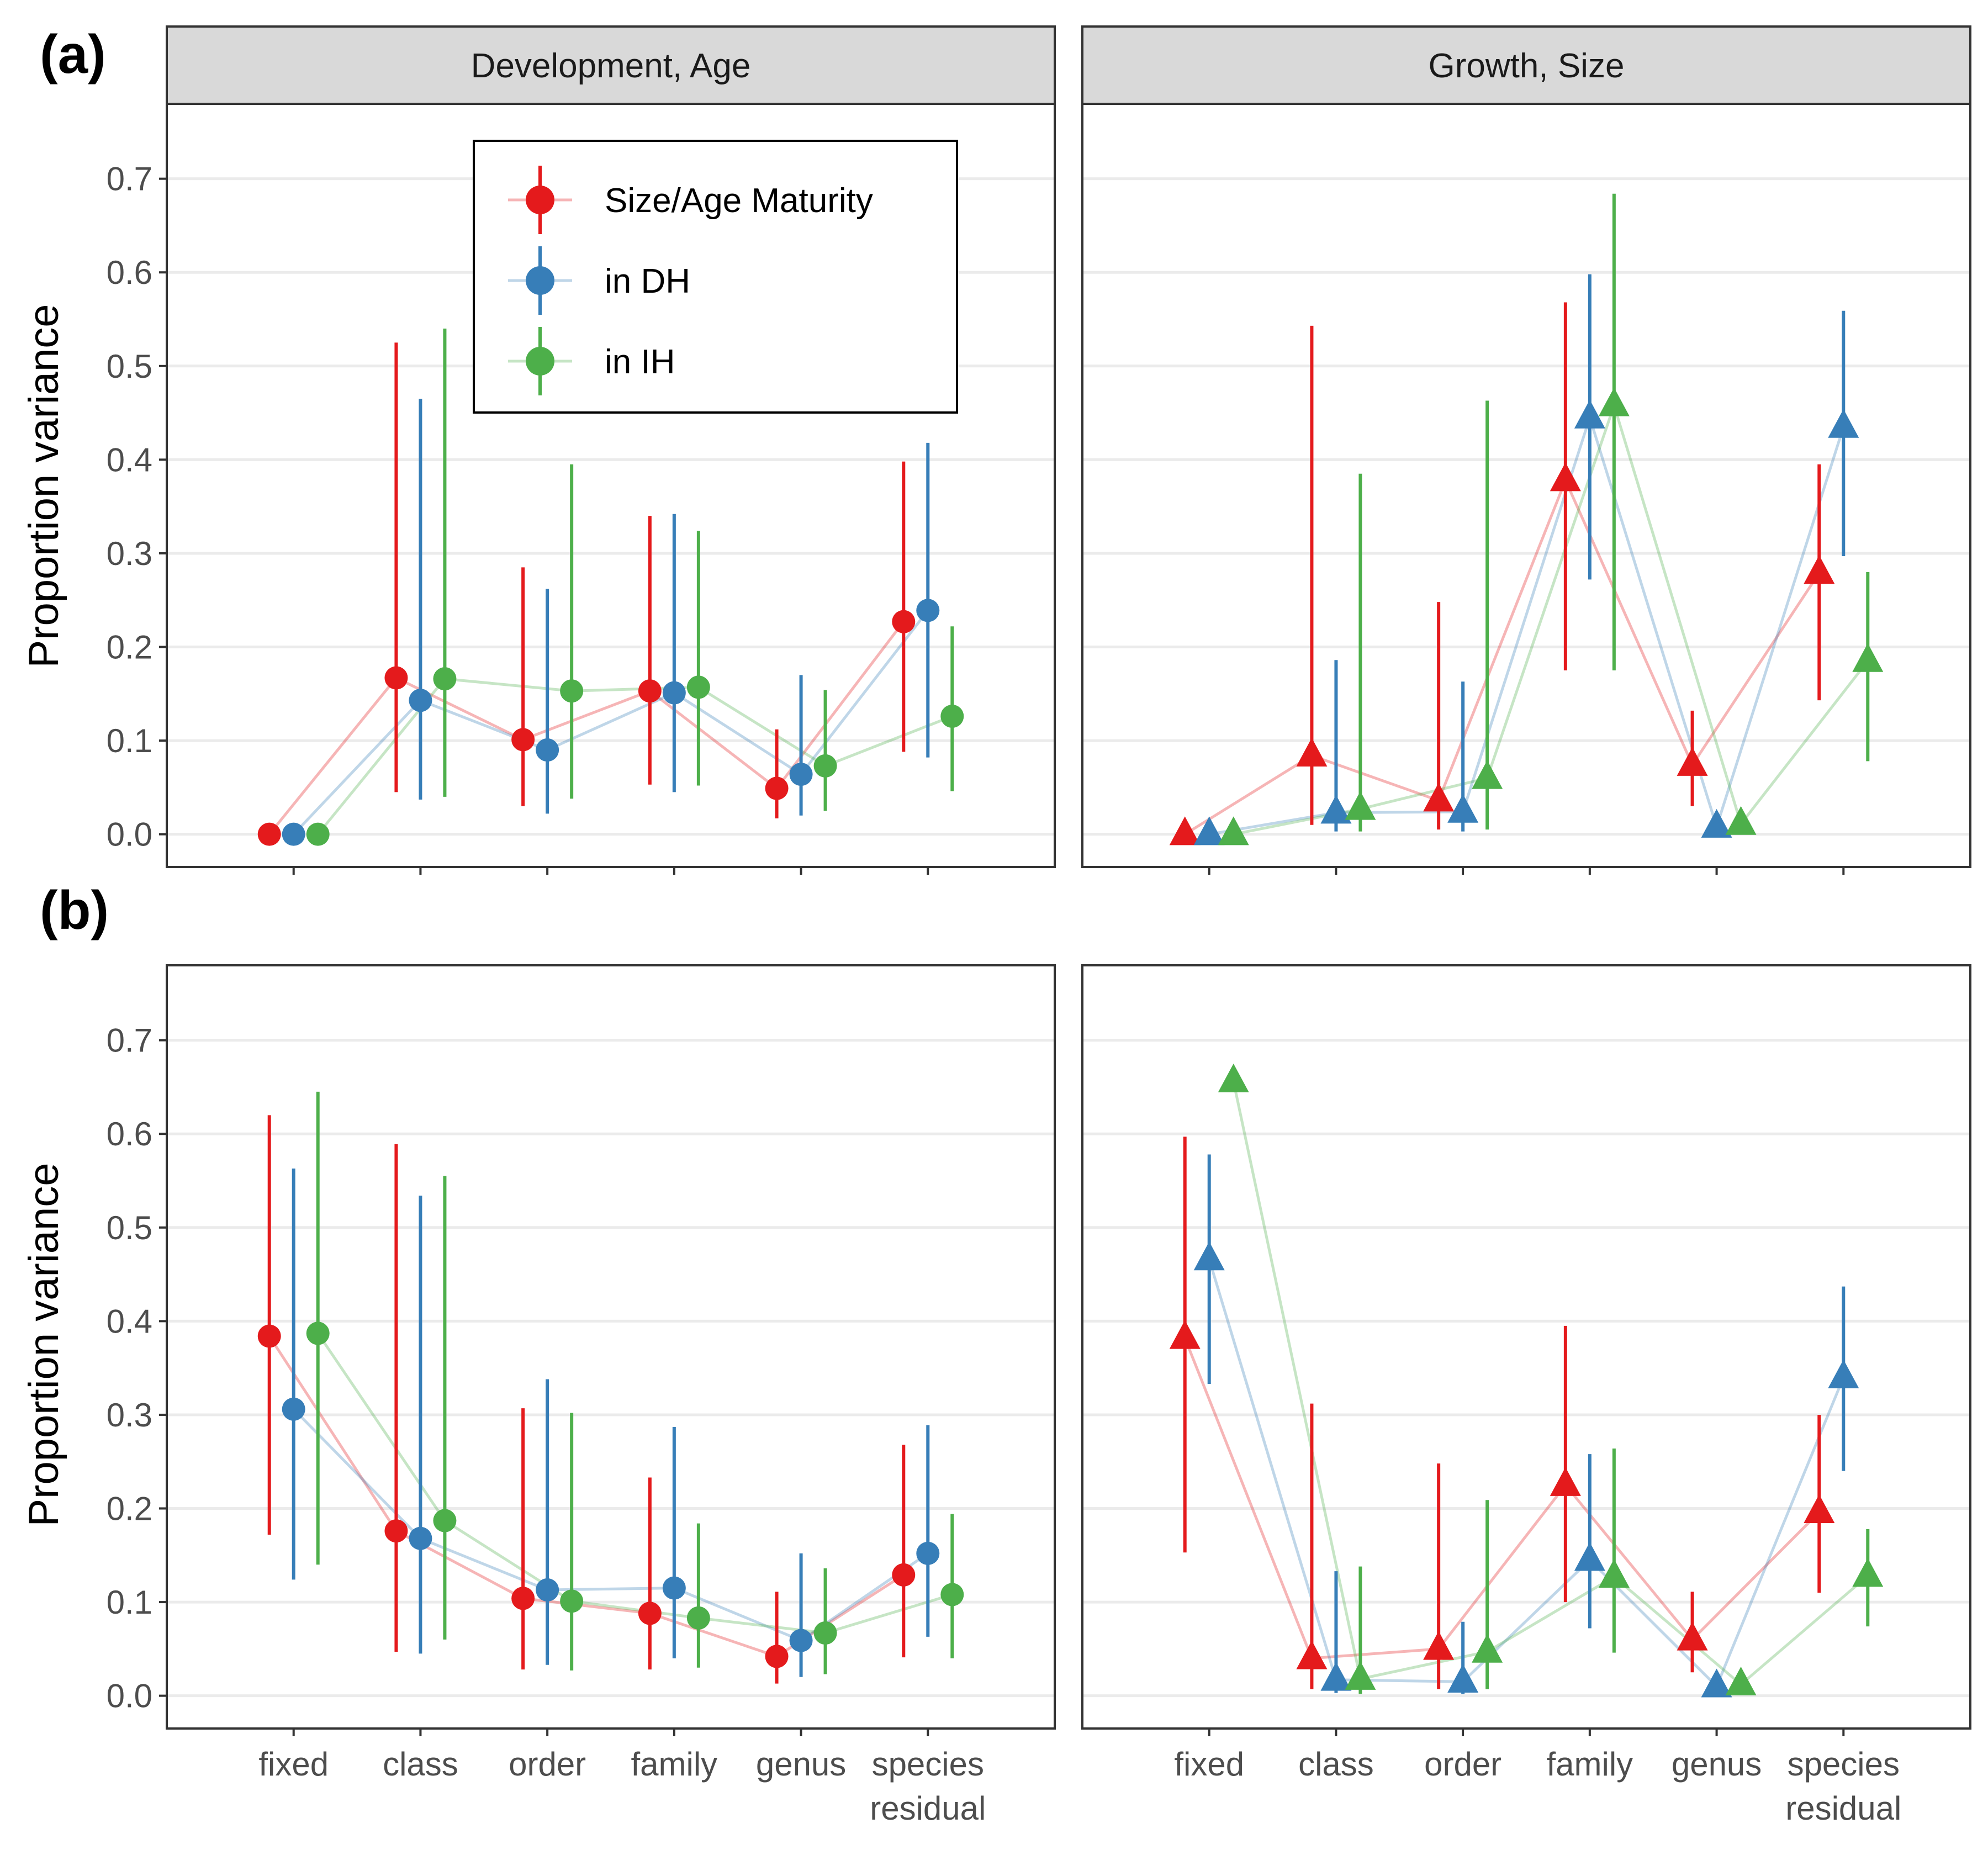 The image size is (1988, 1850). Describe the element at coordinates (129, 1696) in the screenshot. I see `y-tick-label: 0.0` at that location.